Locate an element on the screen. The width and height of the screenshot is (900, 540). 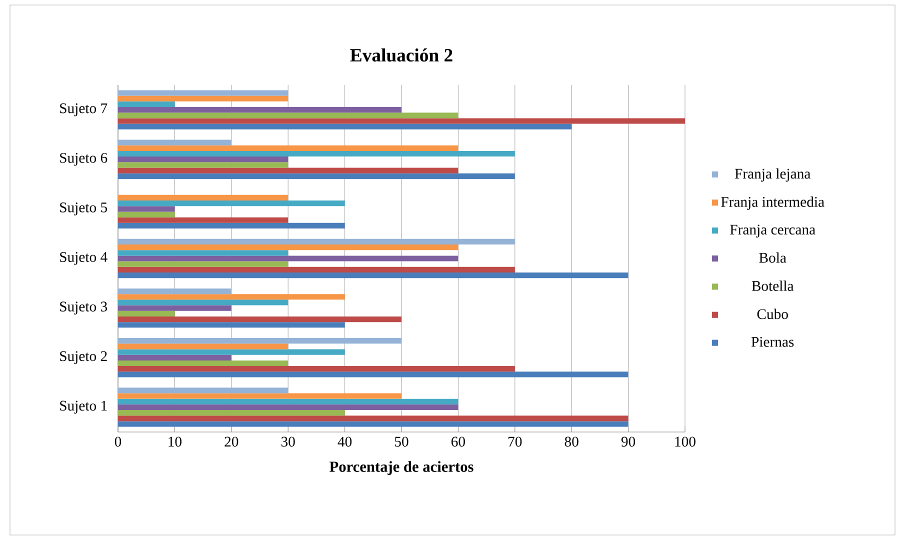
legend-label: Franja intermedia is located at coordinates (772, 203).